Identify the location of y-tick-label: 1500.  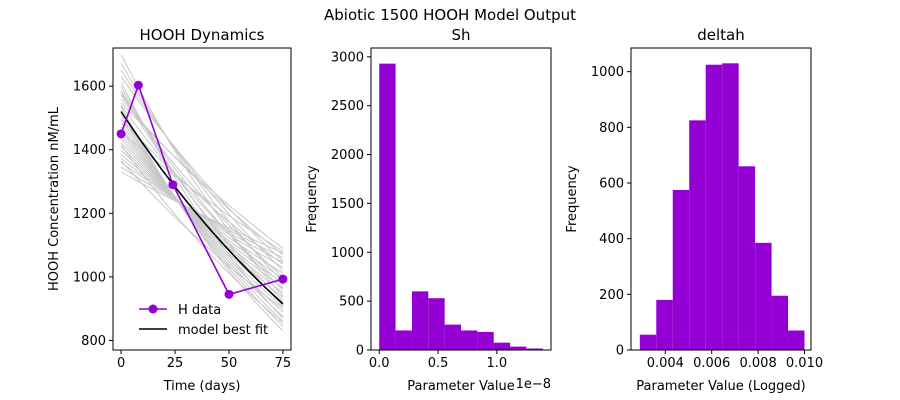
(347, 204).